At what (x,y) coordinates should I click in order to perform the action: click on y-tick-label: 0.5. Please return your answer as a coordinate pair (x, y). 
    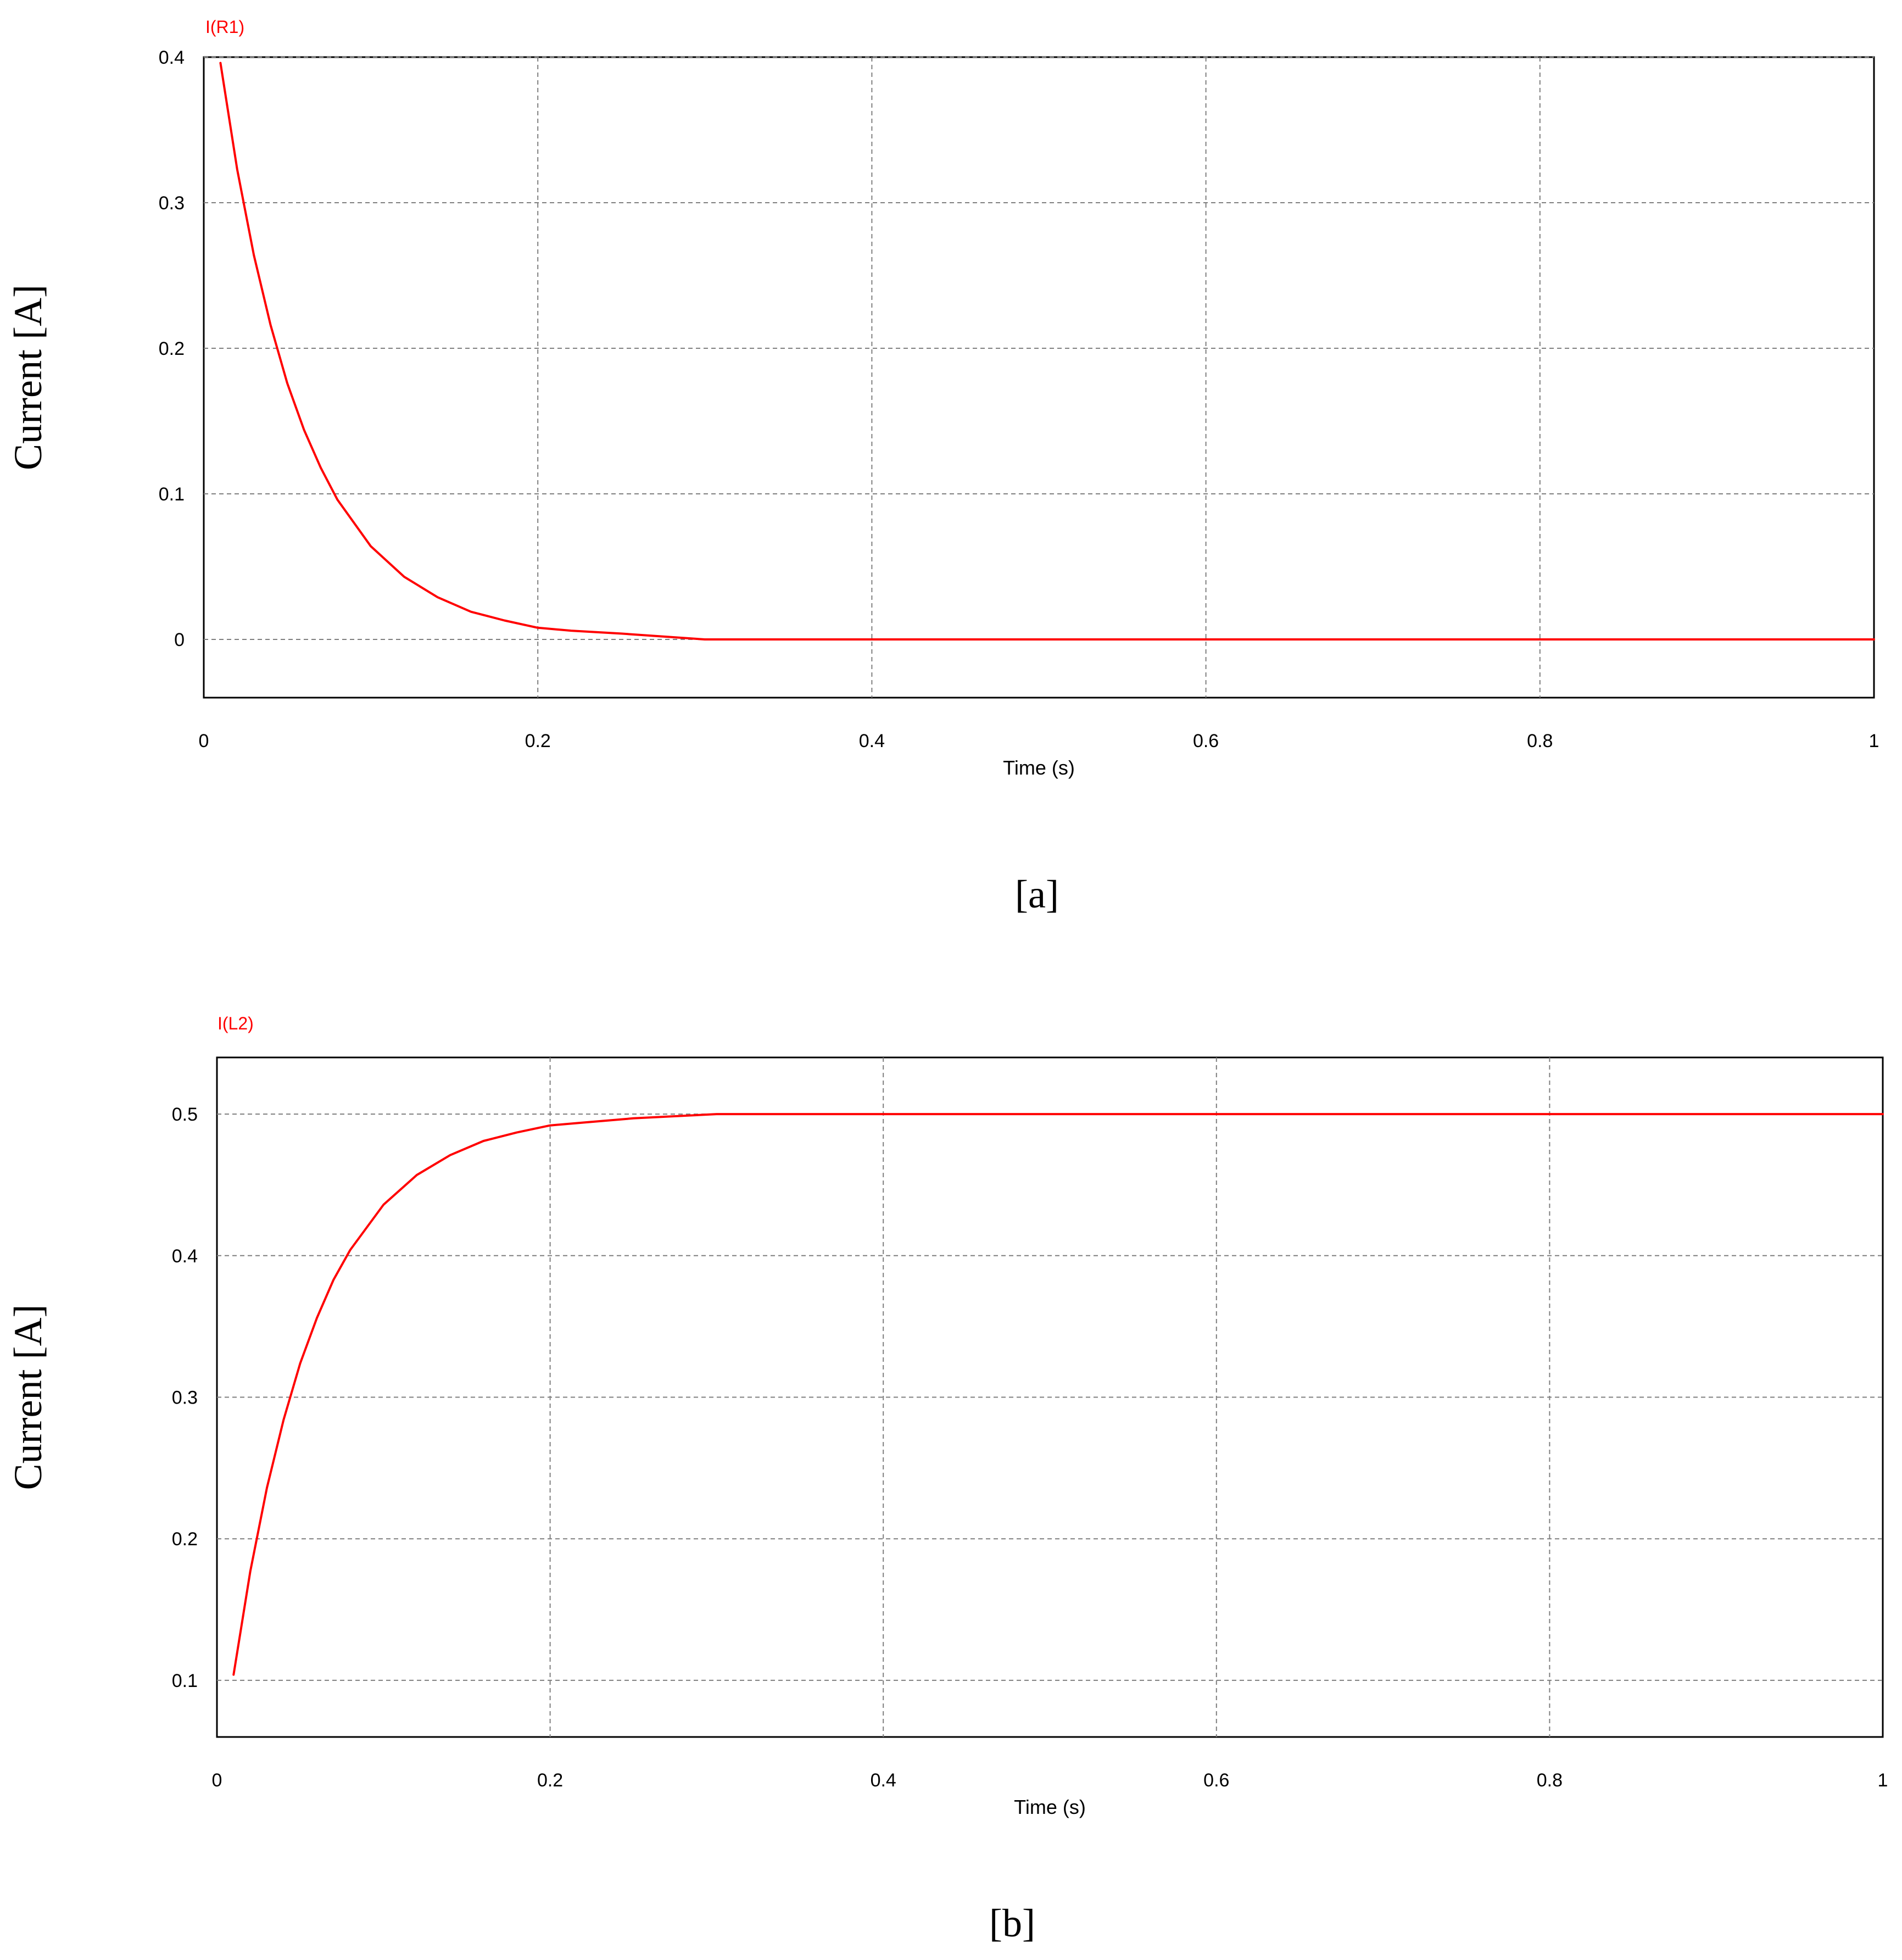
    Looking at the image, I should click on (185, 1114).